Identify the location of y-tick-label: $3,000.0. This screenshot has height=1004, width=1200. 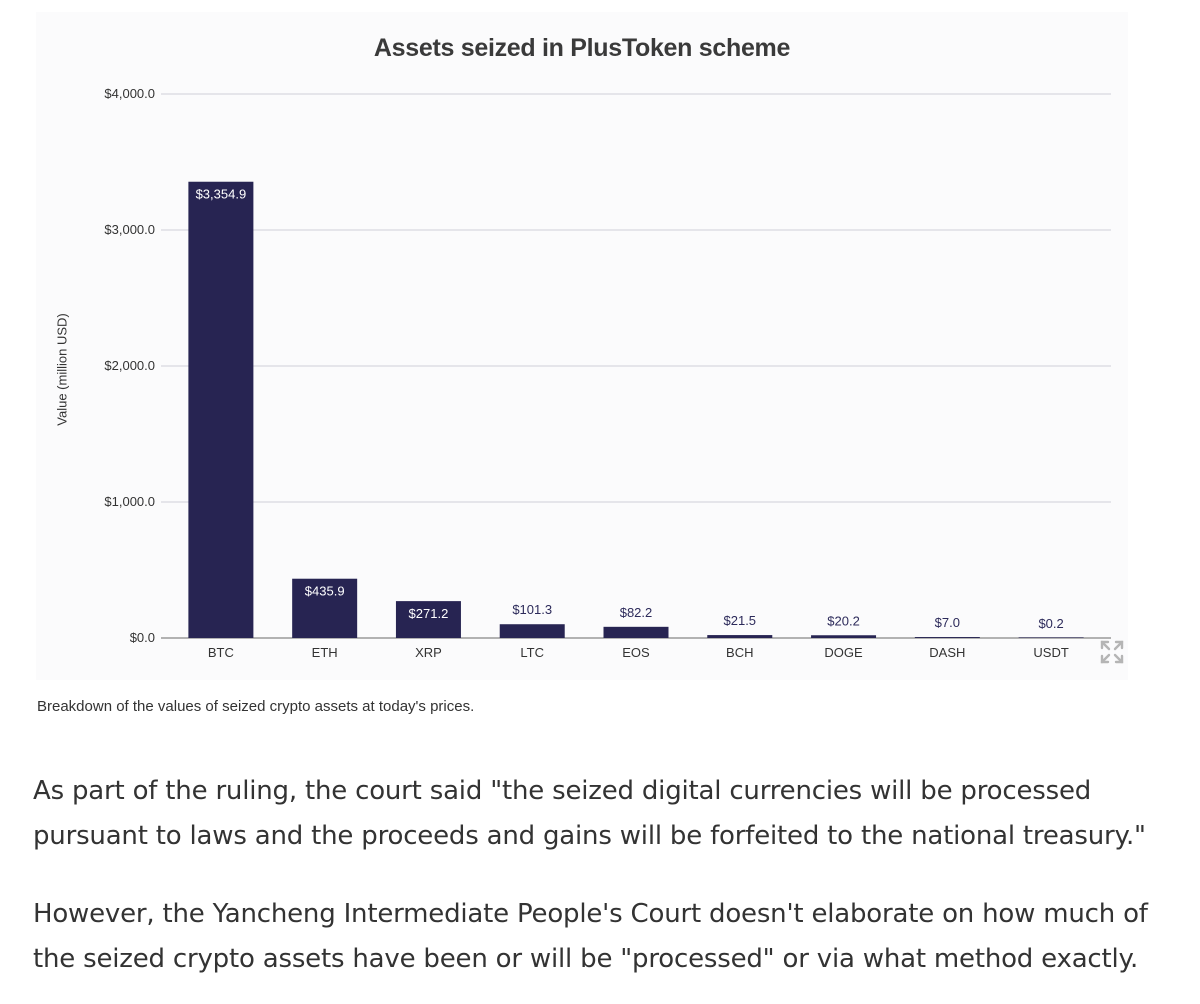
(129, 229).